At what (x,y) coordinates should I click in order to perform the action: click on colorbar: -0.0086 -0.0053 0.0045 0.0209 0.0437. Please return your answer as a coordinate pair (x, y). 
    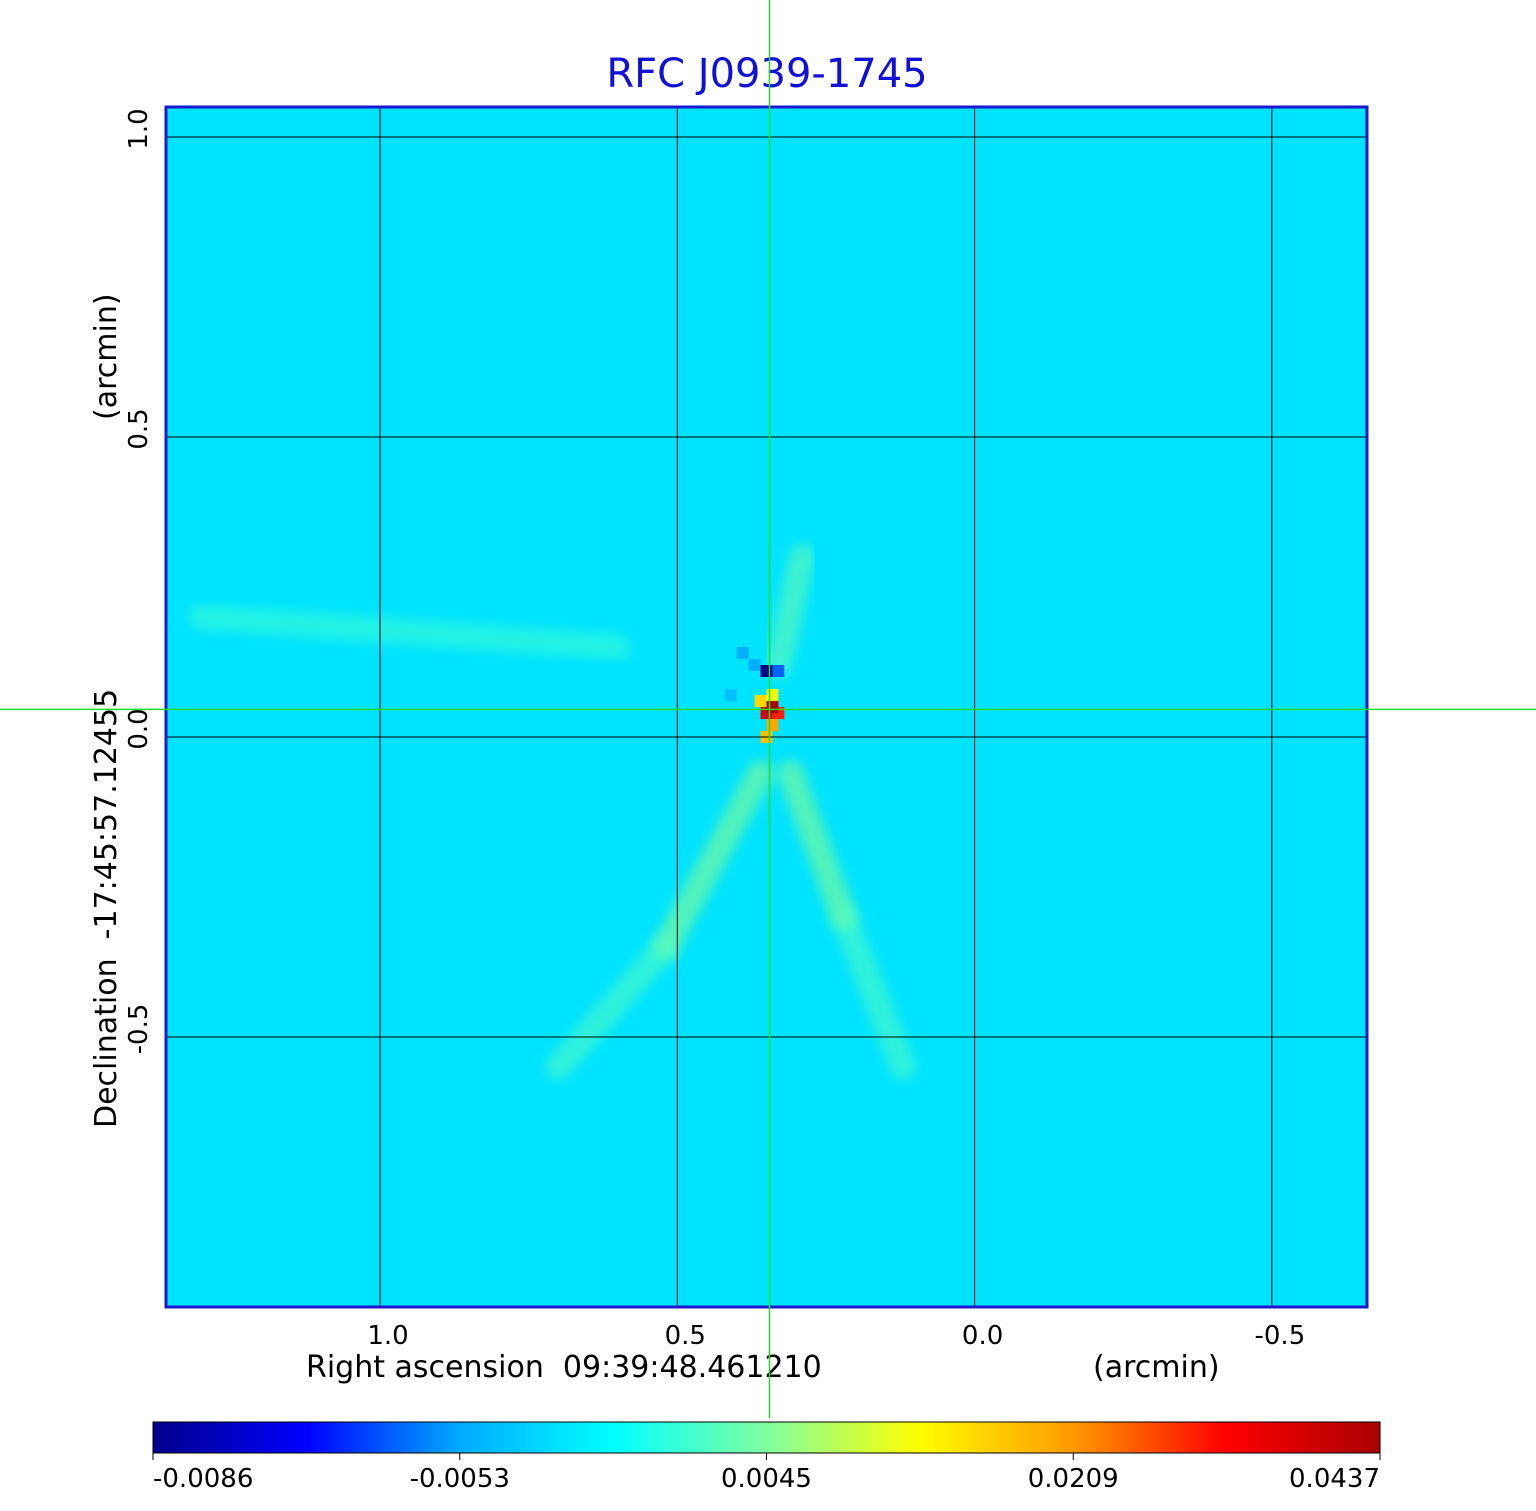
    Looking at the image, I should click on (766, 1457).